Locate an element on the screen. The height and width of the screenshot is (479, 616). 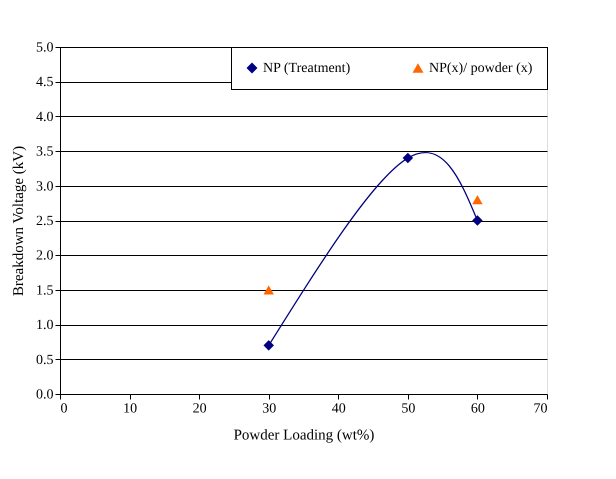
y-tick-label: 2.5 is located at coordinates (45, 221).